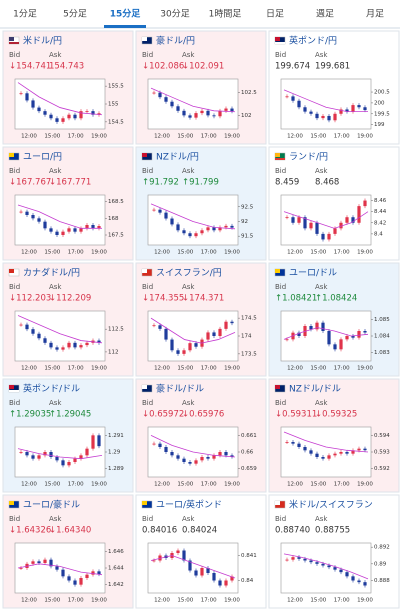 The image size is (400, 614). What do you see at coordinates (51, 273) in the screenshot?
I see `pair-name: カナダドル/円` at bounding box center [51, 273].